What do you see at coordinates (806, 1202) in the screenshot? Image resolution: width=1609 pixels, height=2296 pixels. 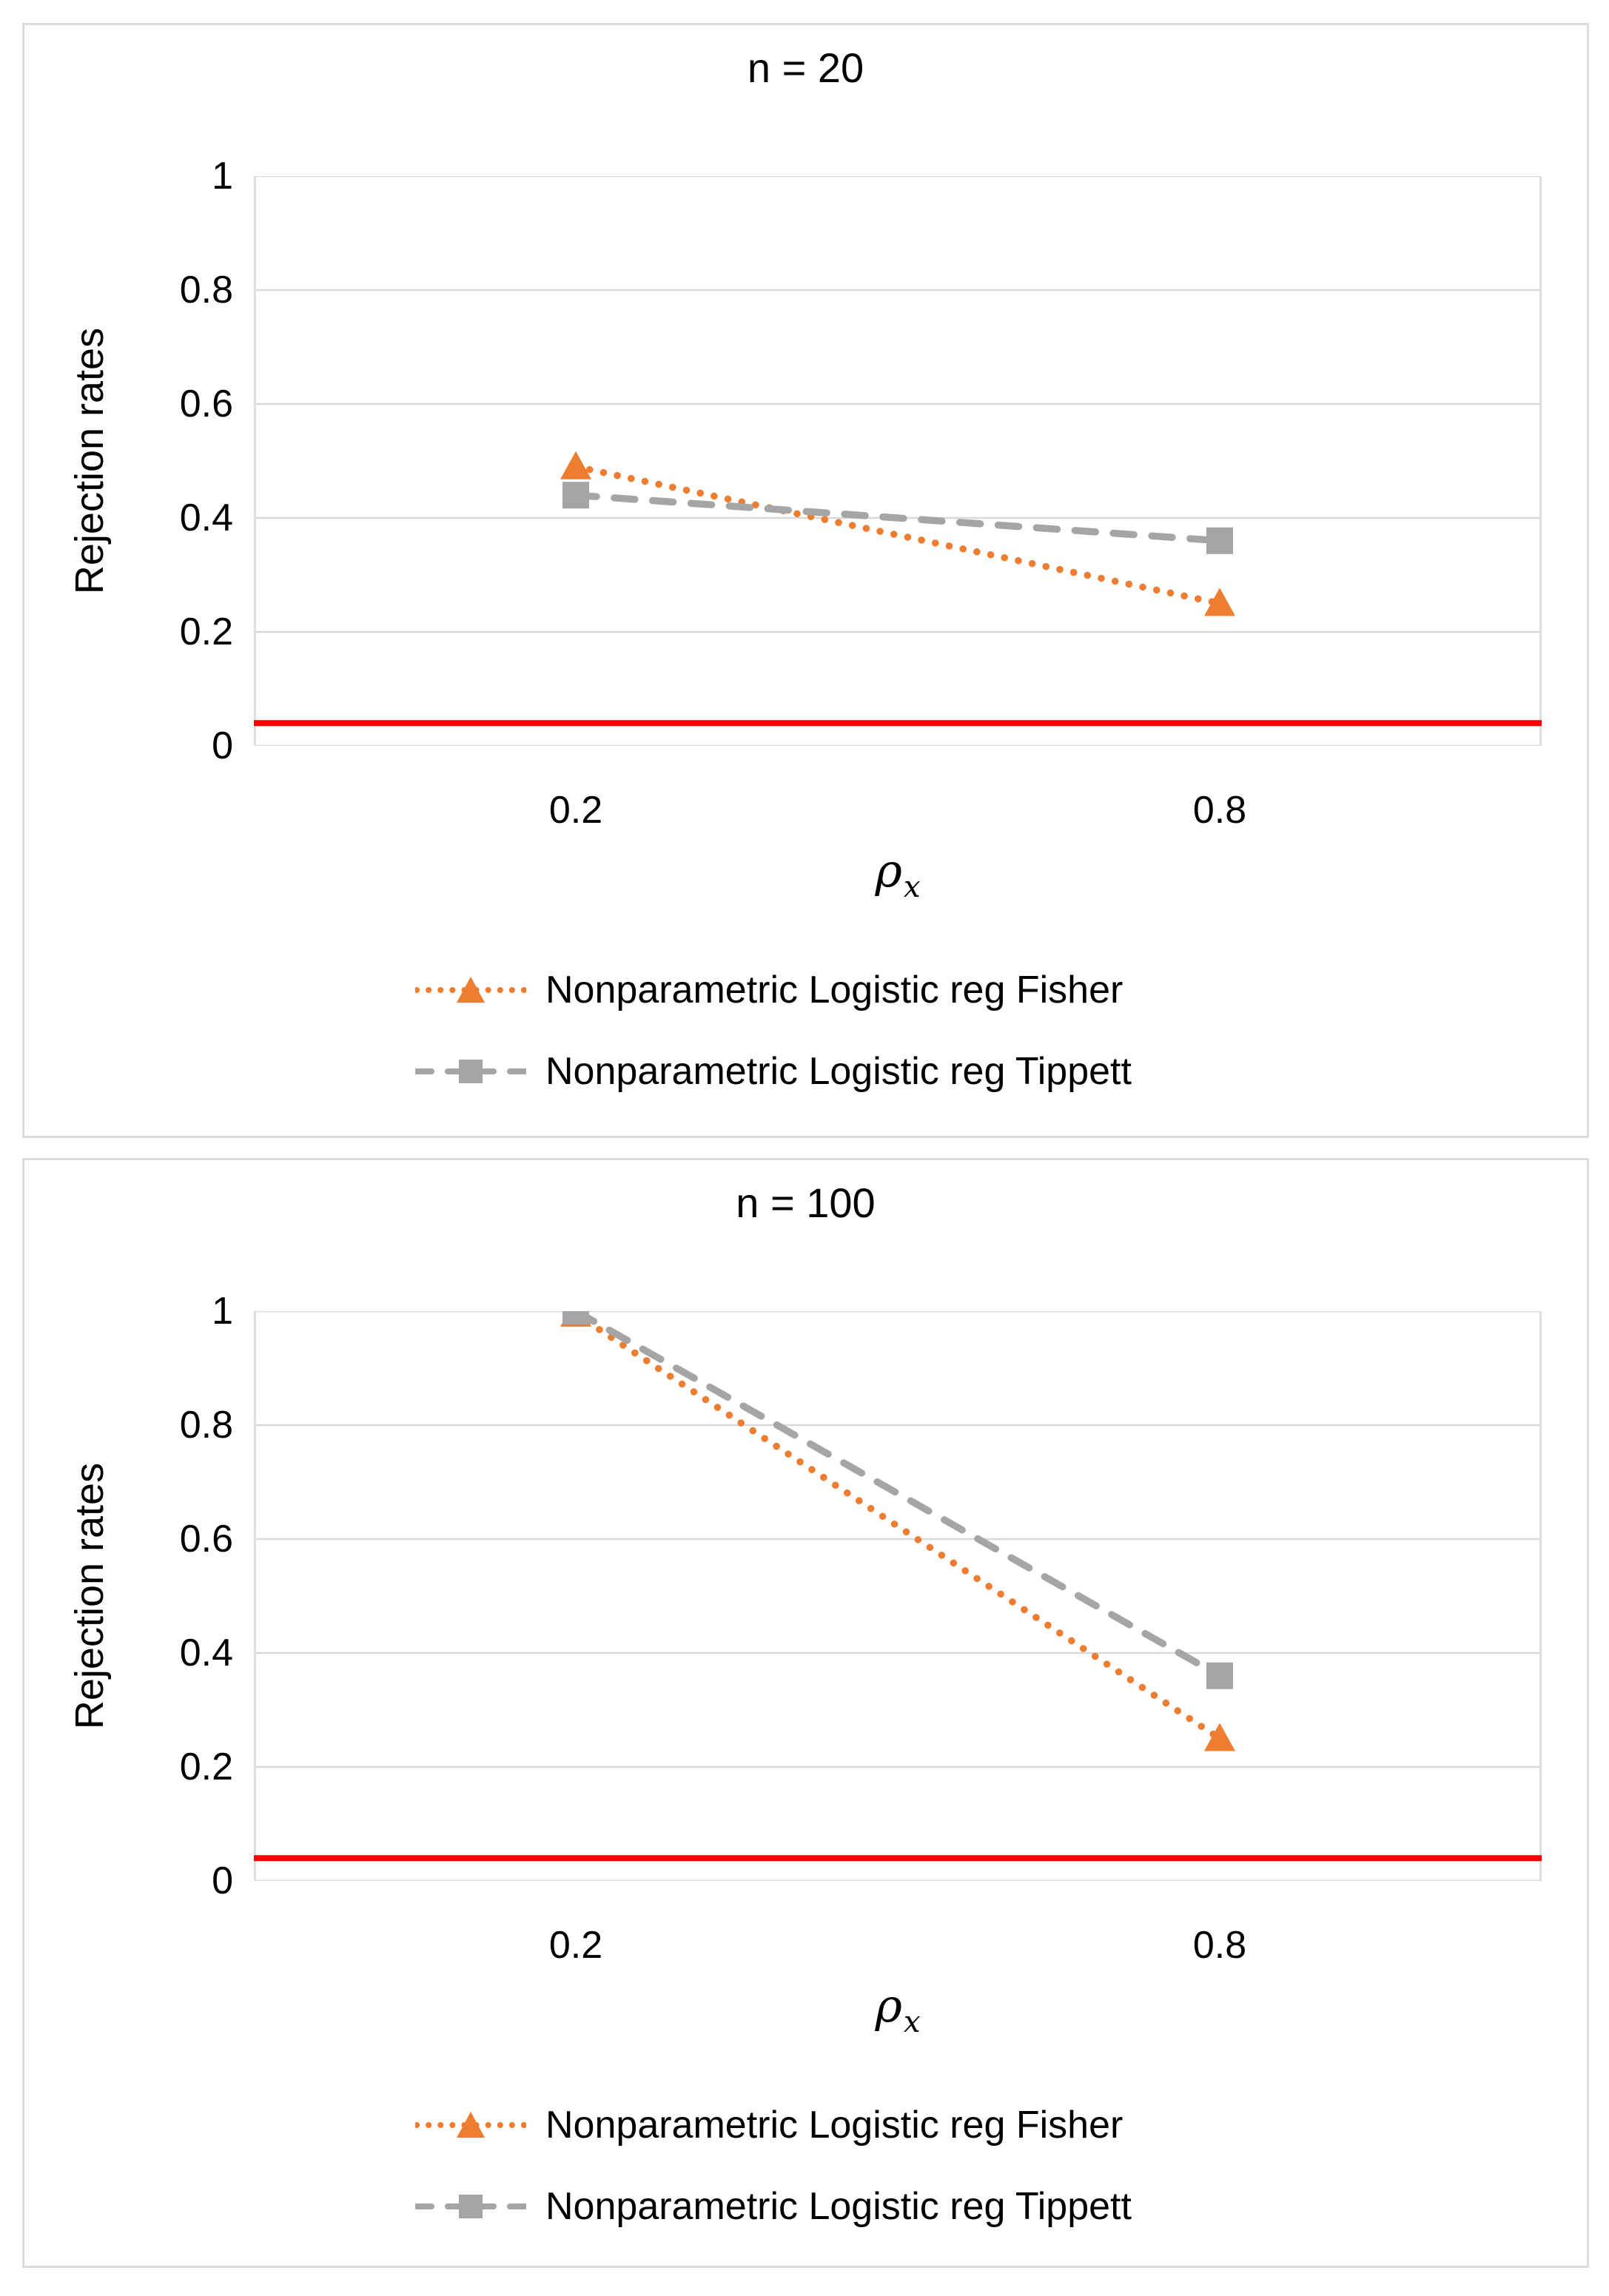 I see `chart-title: n = 100` at bounding box center [806, 1202].